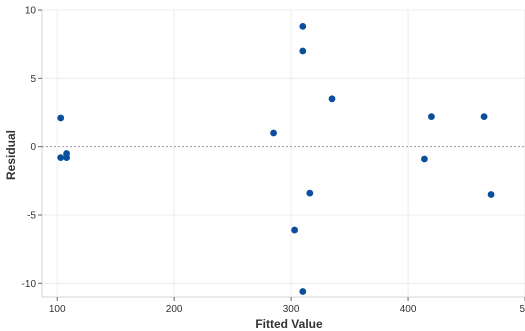 This screenshot has height=331, width=525. I want to click on y-tick-label: -5, so click(31, 216).